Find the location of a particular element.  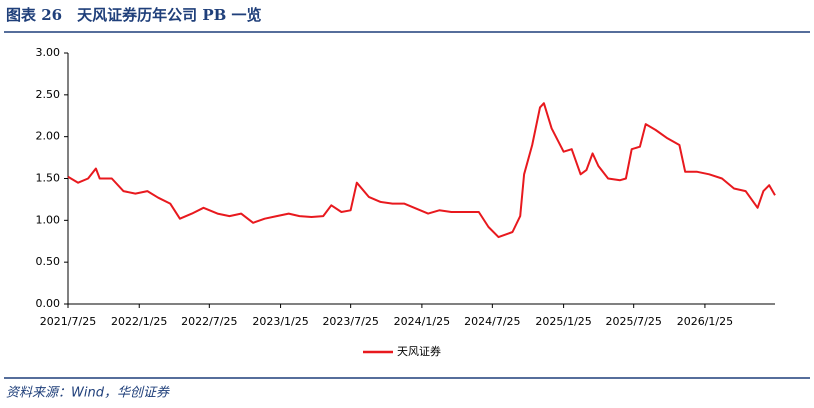

y-tick-label: 1.50 is located at coordinates (48, 178).